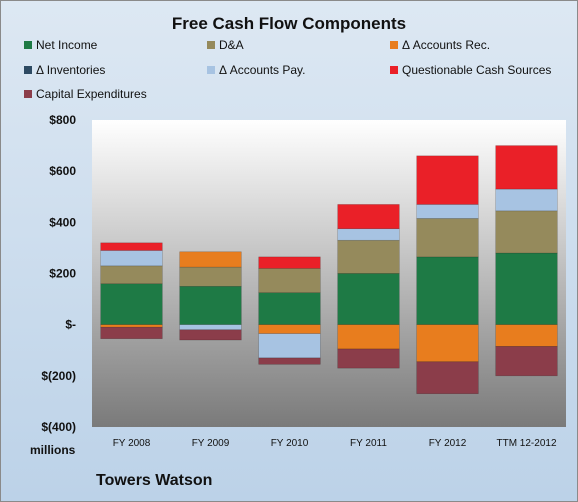 This screenshot has width=578, height=502. I want to click on legend-item-net-income: Net Income, so click(60, 45).